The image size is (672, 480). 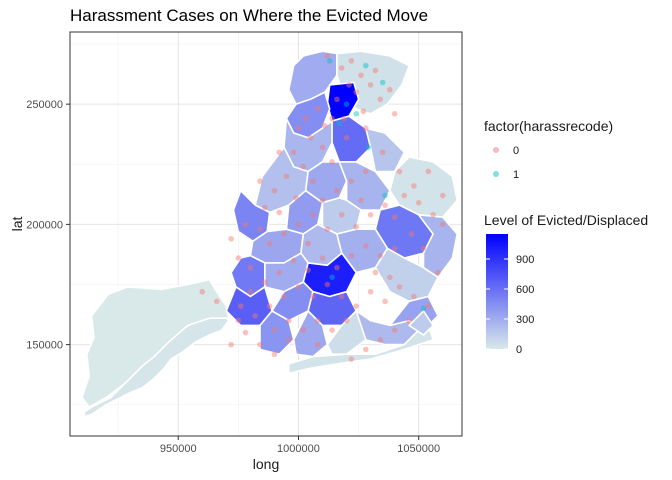 What do you see at coordinates (549, 126) in the screenshot?
I see `point-legend-title: factor(harassrecode)` at bounding box center [549, 126].